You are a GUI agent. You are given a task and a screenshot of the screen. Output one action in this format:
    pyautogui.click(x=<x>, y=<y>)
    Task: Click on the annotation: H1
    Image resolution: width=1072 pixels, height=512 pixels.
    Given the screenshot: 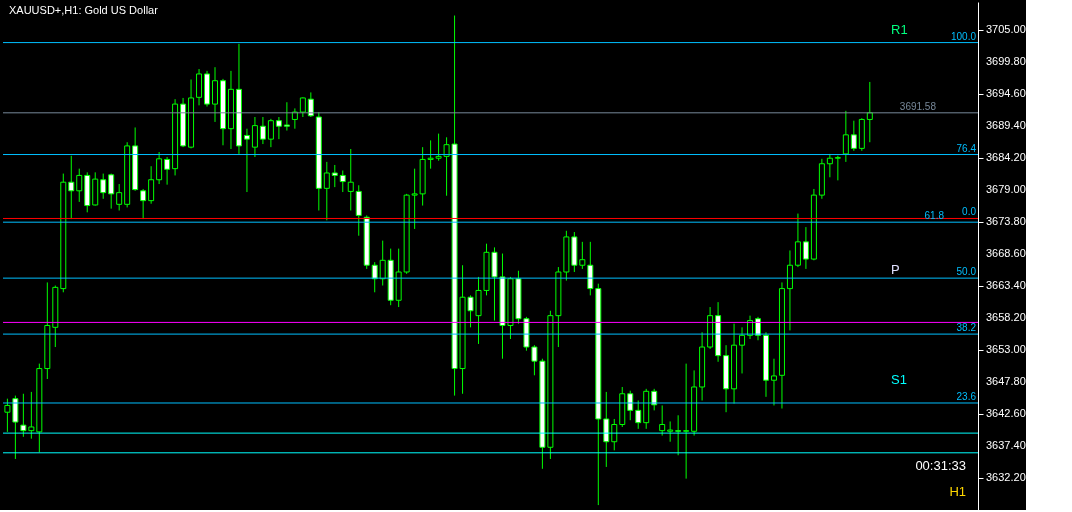 What is the action you would take?
    pyautogui.click(x=957, y=491)
    